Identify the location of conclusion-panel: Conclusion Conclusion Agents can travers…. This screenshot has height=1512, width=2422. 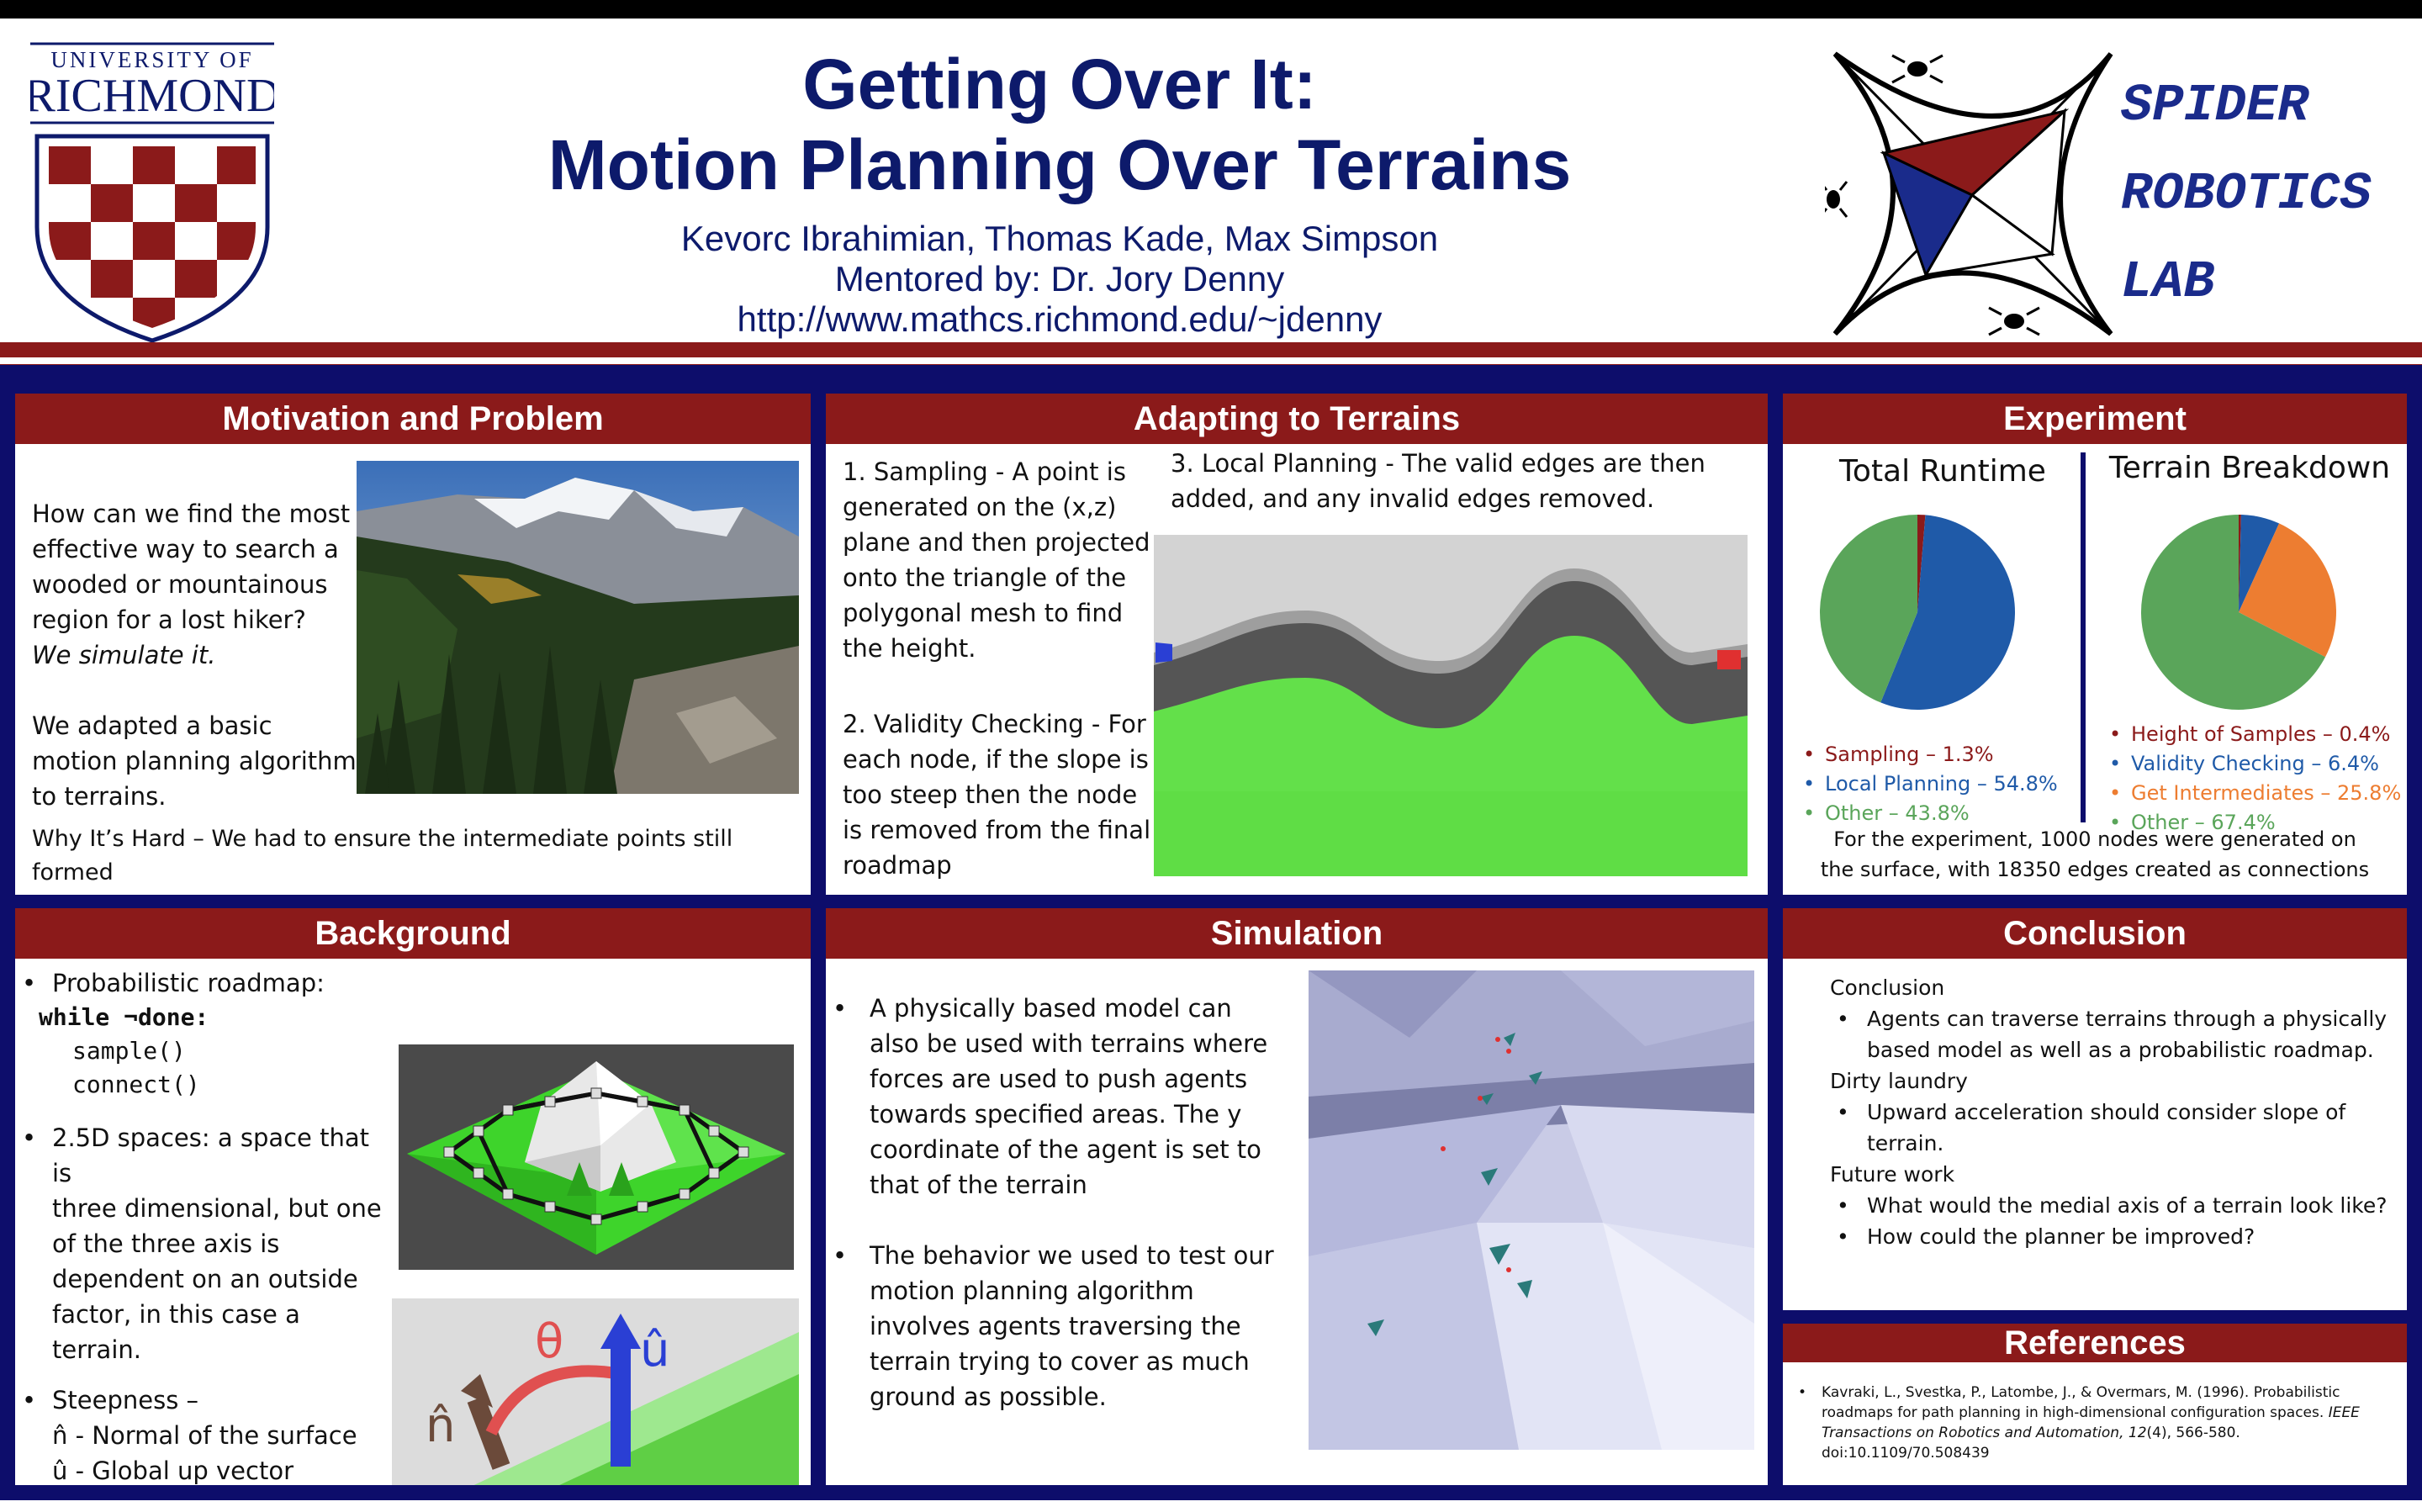
(2095, 1109).